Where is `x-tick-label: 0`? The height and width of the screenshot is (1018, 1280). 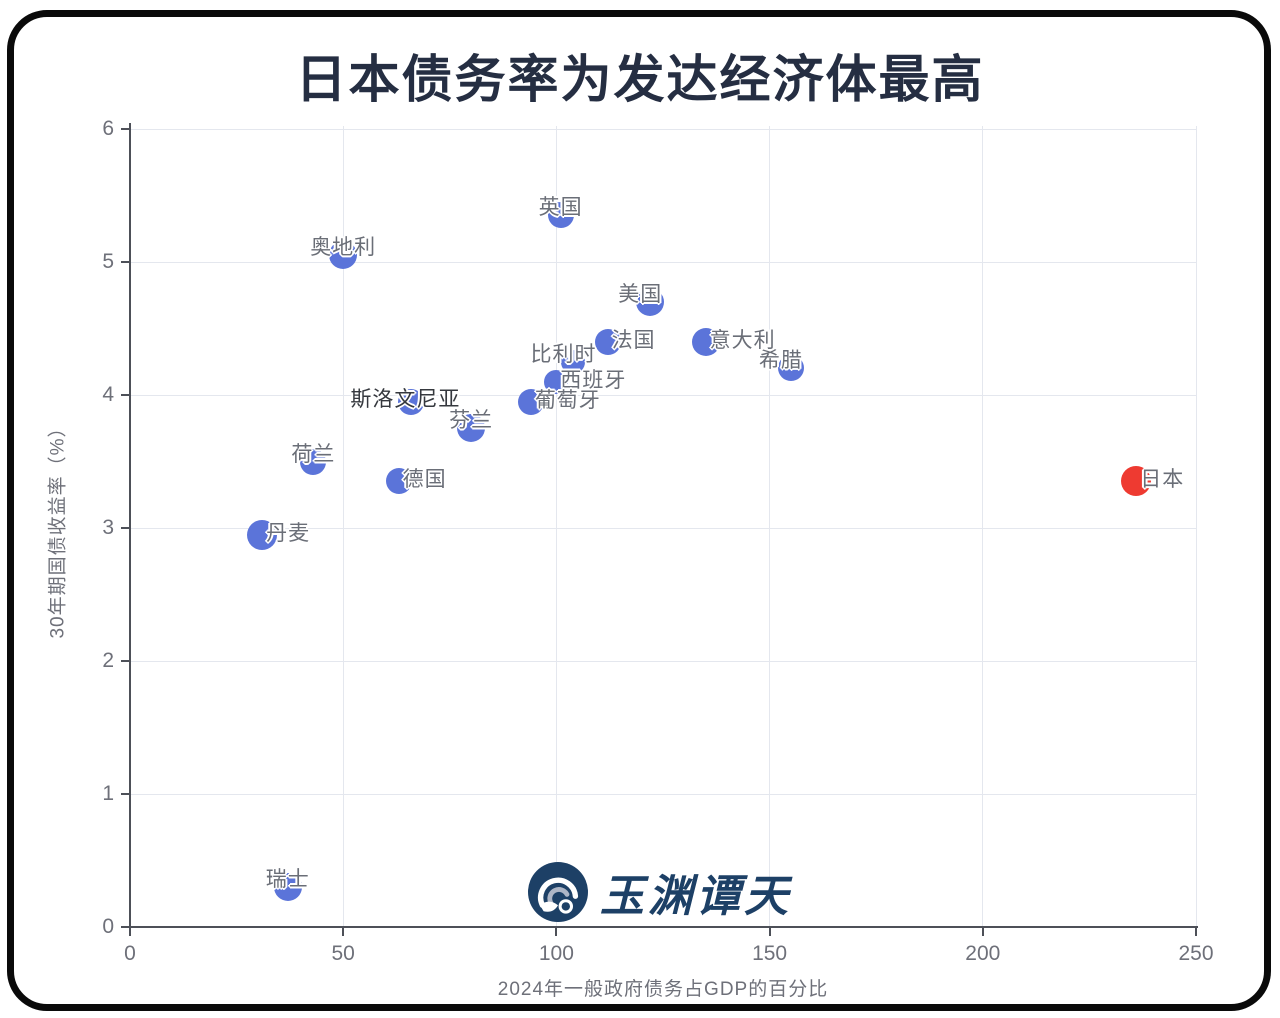
x-tick-label: 0 is located at coordinates (130, 953).